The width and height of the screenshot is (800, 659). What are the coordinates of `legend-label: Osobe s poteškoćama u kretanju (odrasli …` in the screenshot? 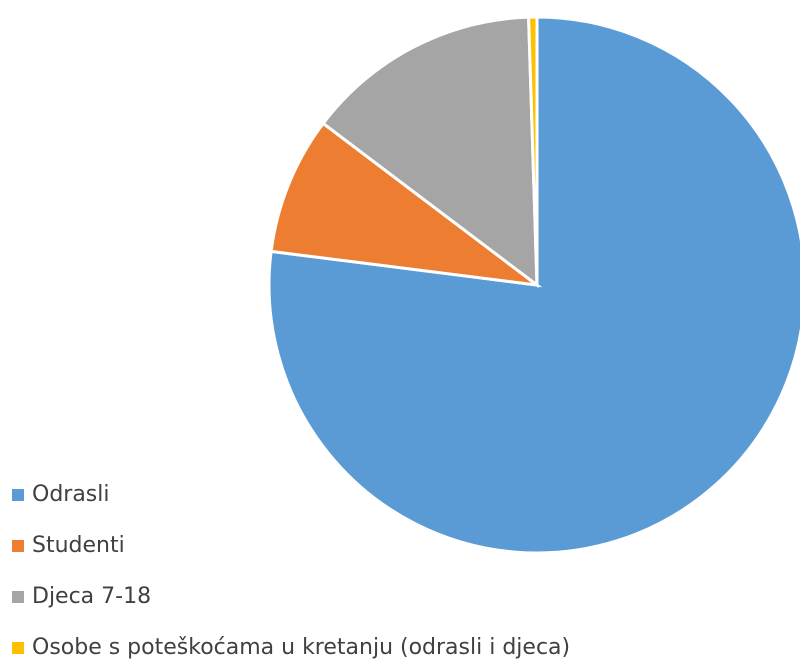 It's located at (301, 647).